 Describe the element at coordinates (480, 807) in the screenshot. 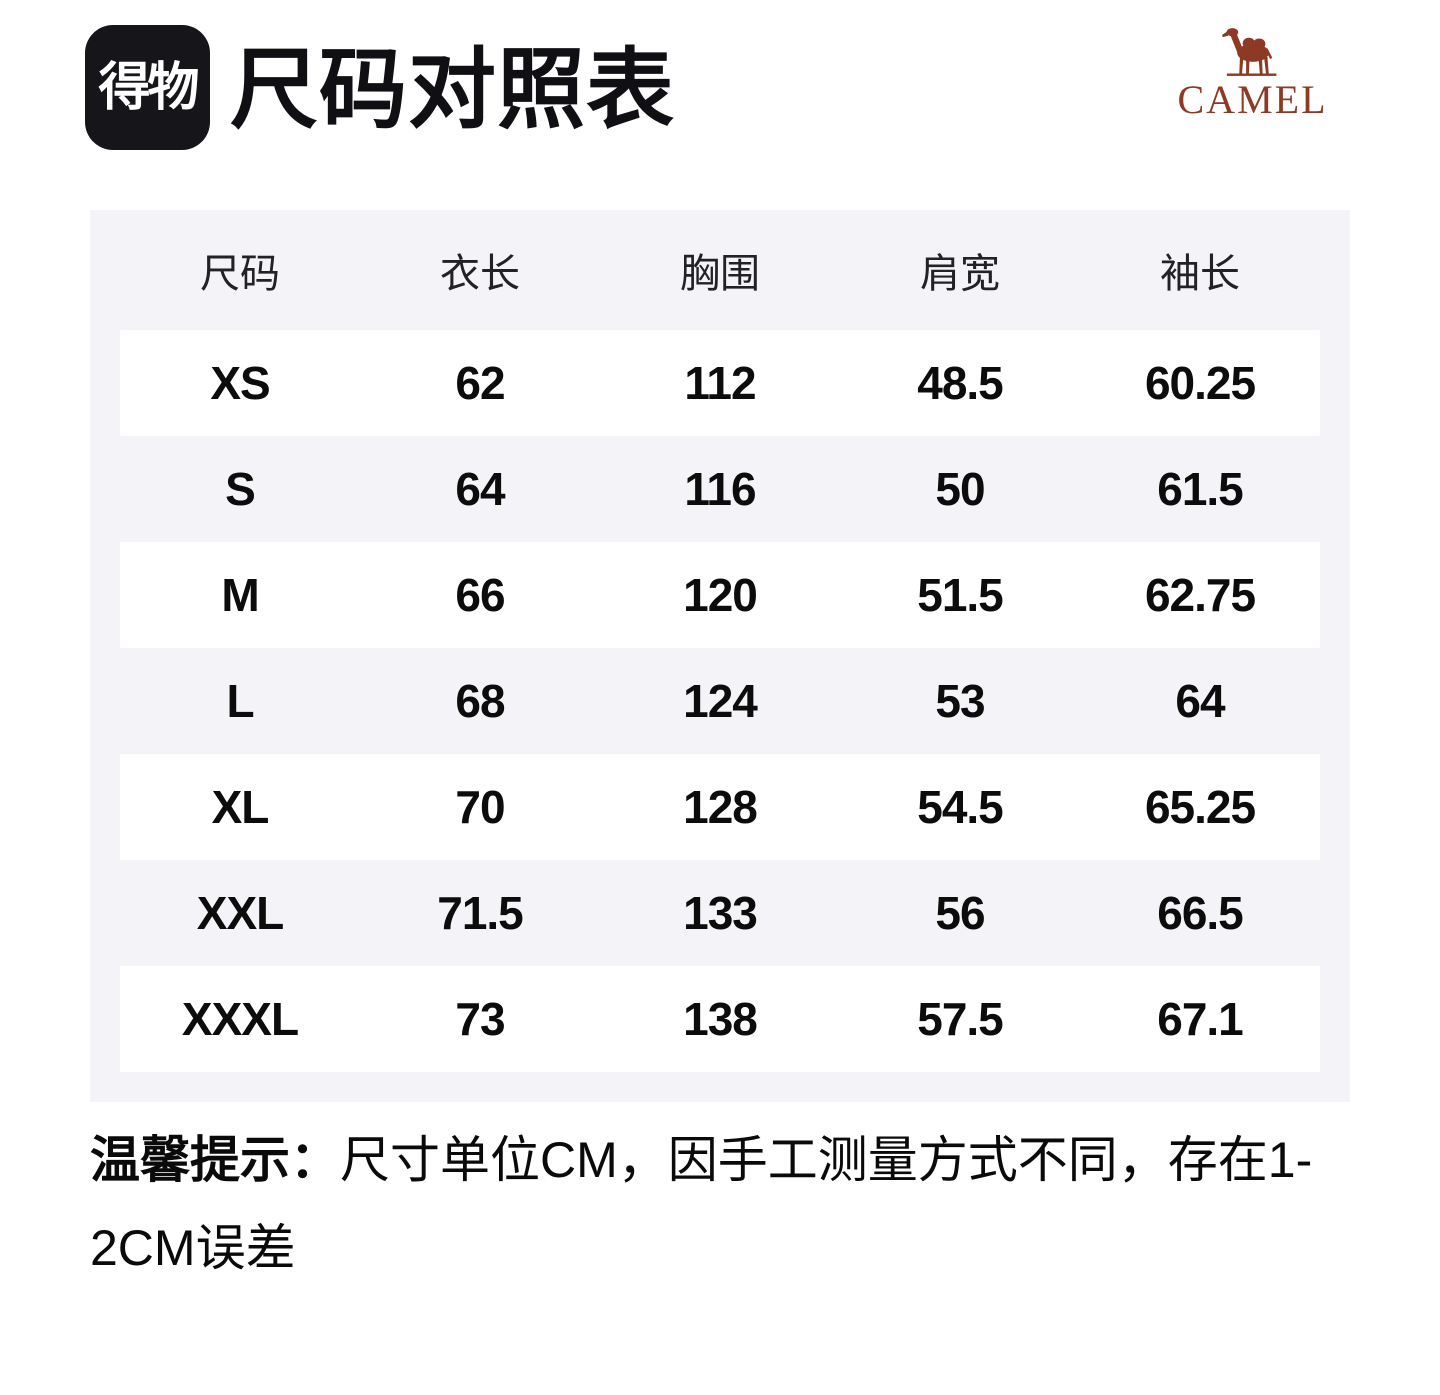

I see `cell-value: 70` at that location.